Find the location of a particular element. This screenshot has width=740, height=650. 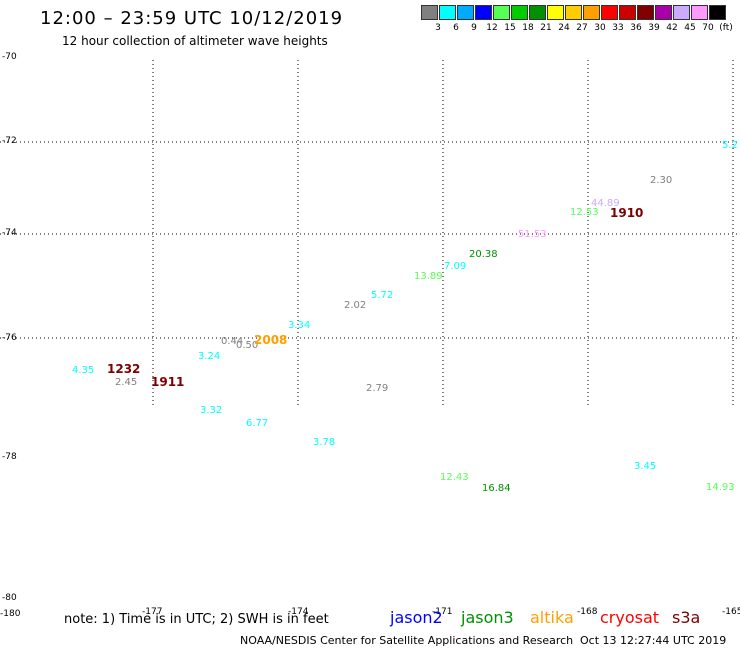

longitude-label: -168 is located at coordinates (587, 612).